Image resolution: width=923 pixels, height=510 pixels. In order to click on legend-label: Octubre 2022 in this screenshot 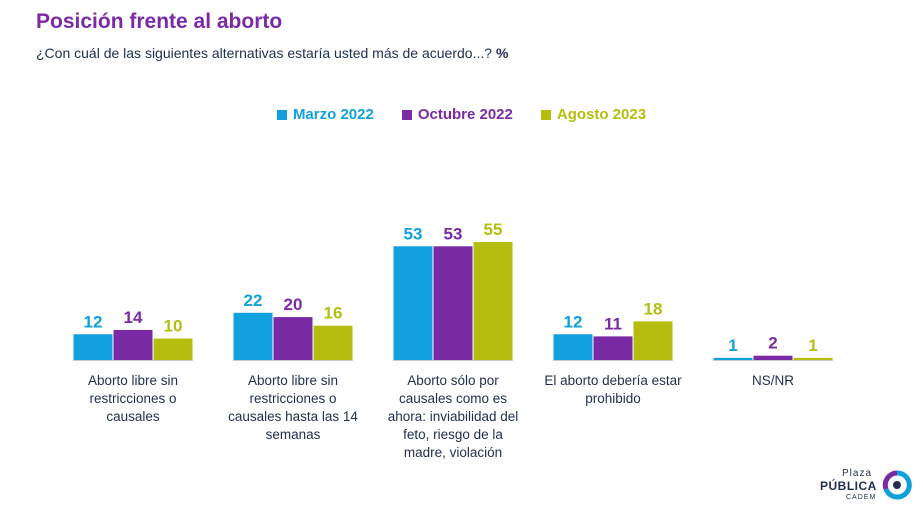, I will do `click(465, 114)`.